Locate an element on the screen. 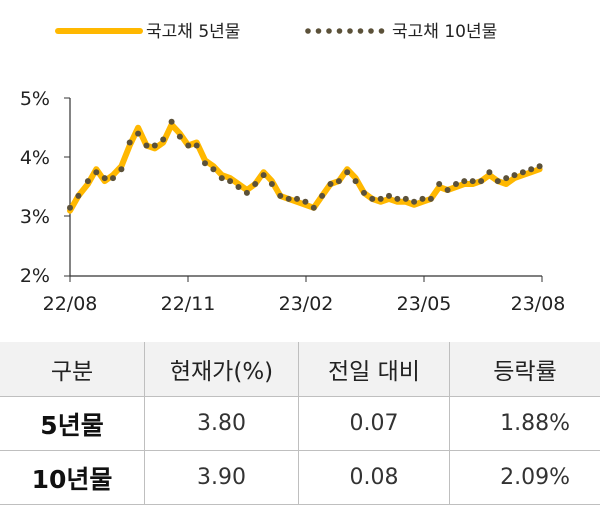 This screenshot has height=505, width=600. series-line-10y is located at coordinates (305, 165).